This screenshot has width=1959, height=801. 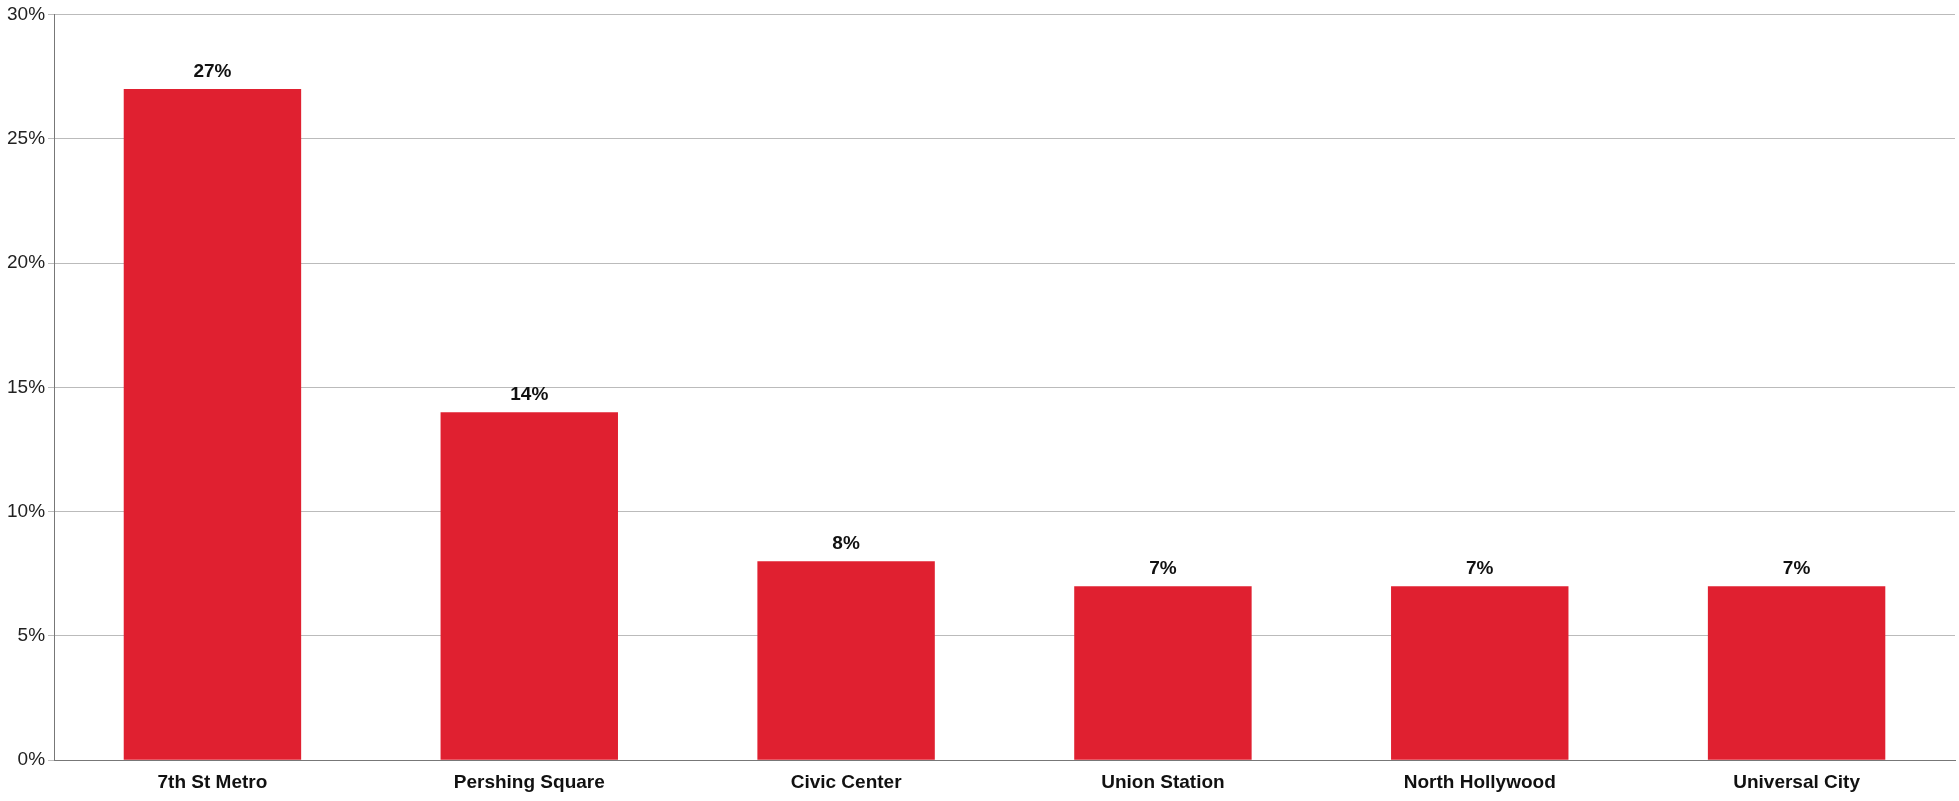 I want to click on data-label: 8%, so click(x=846, y=543).